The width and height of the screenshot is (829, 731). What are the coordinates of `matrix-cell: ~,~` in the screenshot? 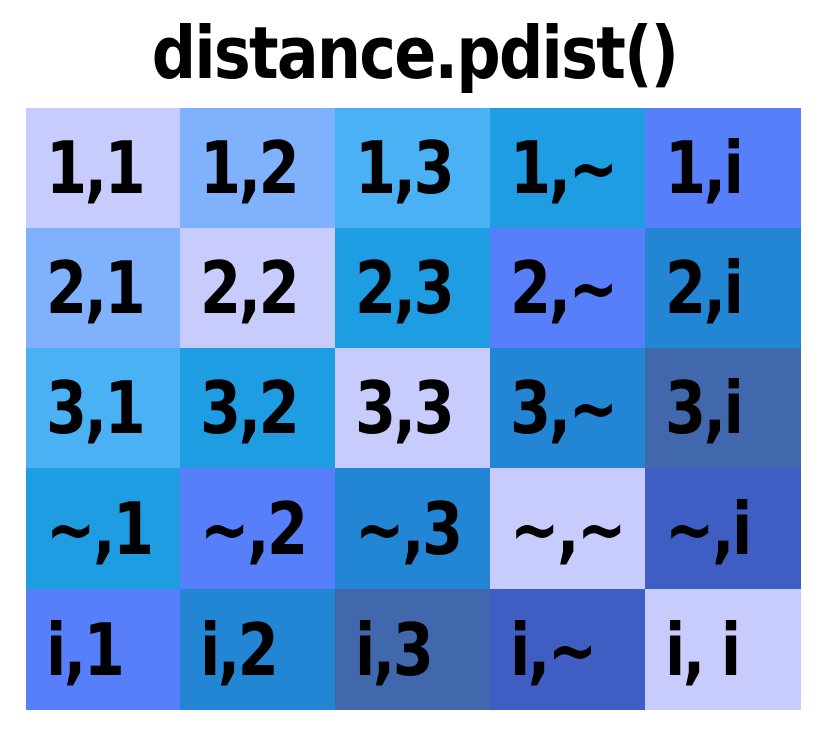 It's located at (567, 528).